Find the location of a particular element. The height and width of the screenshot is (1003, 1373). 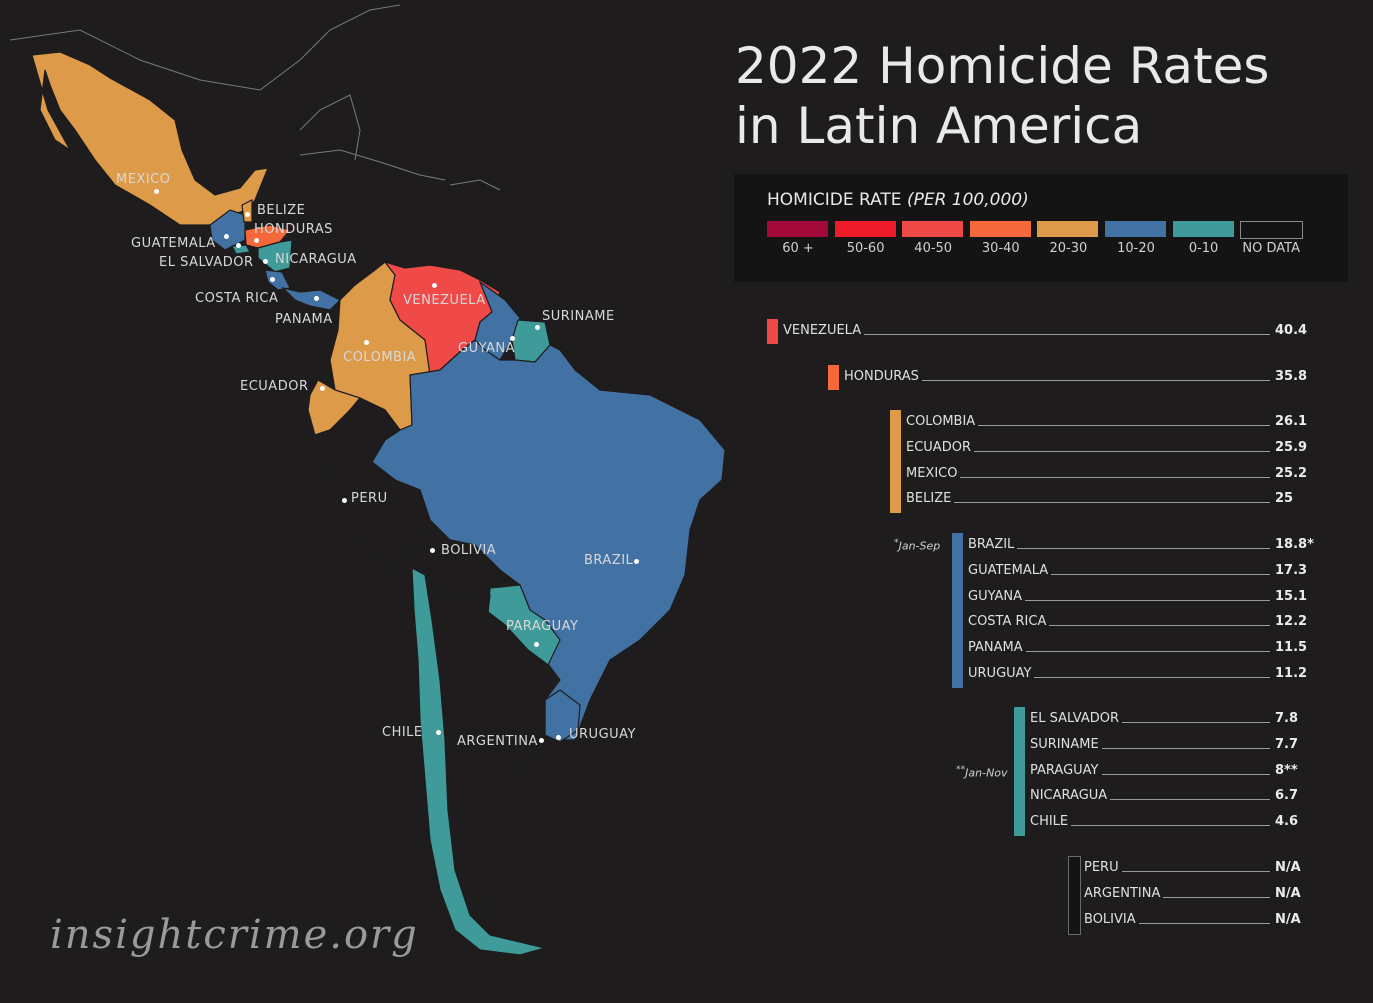

row-name: PANAMA is located at coordinates (997, 648).